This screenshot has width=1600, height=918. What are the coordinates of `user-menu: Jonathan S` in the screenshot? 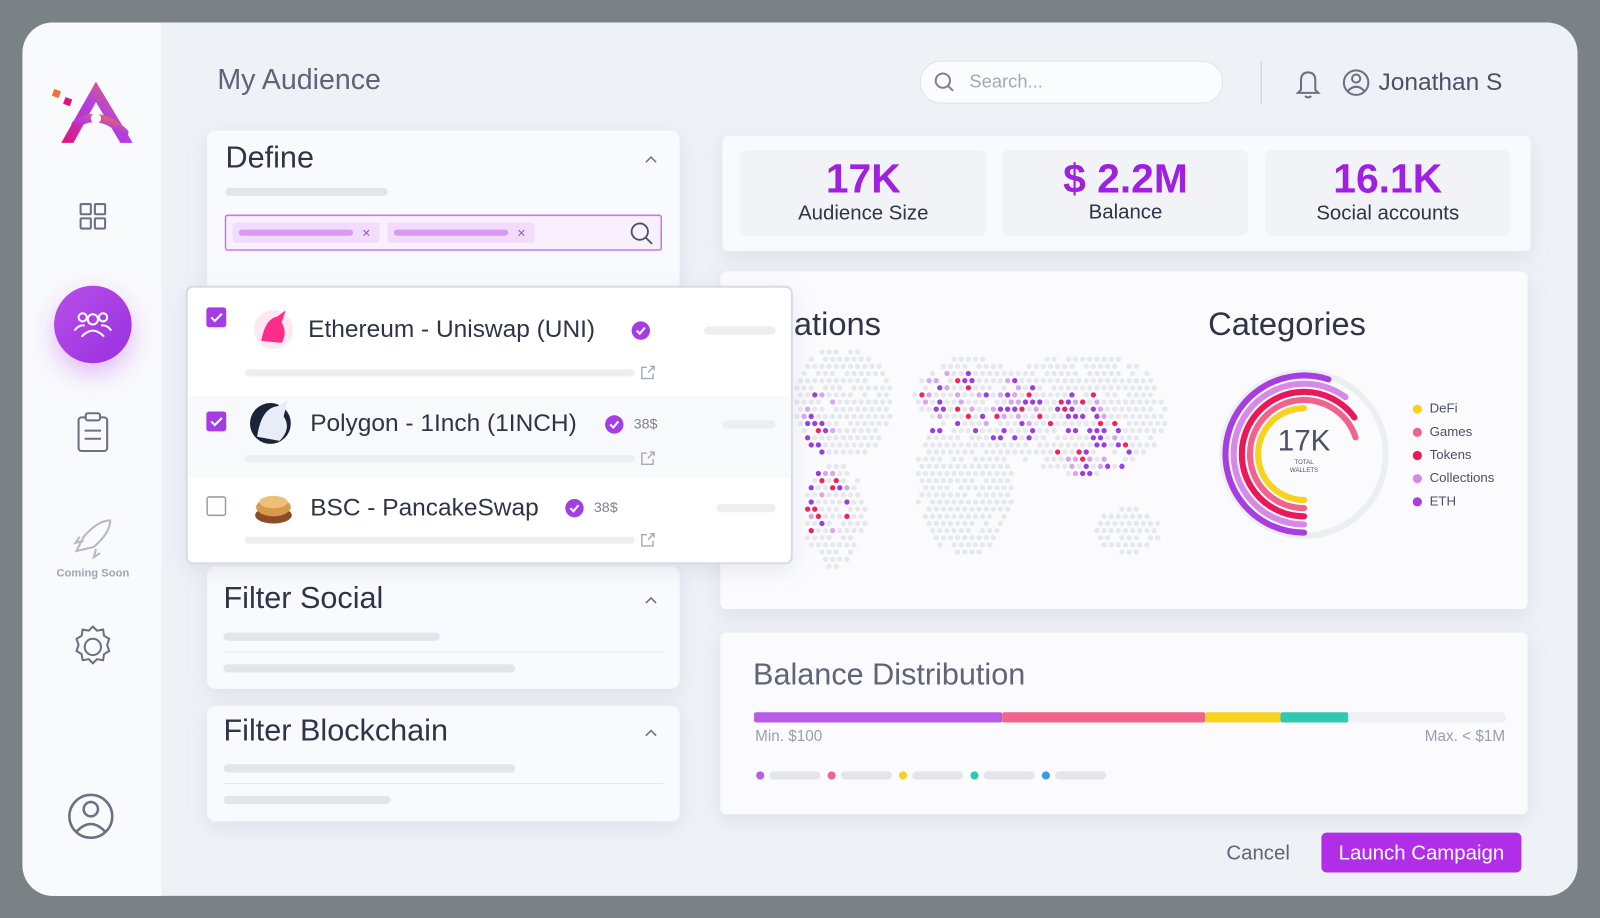 It's located at (1422, 82).